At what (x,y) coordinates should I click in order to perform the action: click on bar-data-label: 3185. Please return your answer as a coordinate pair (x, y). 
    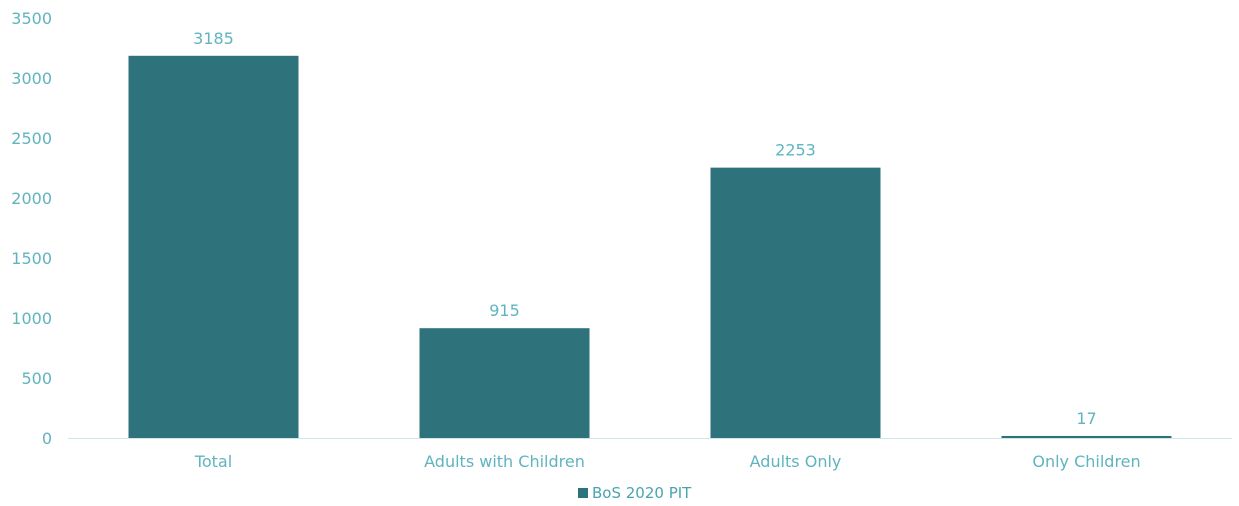
    Looking at the image, I should click on (213, 38).